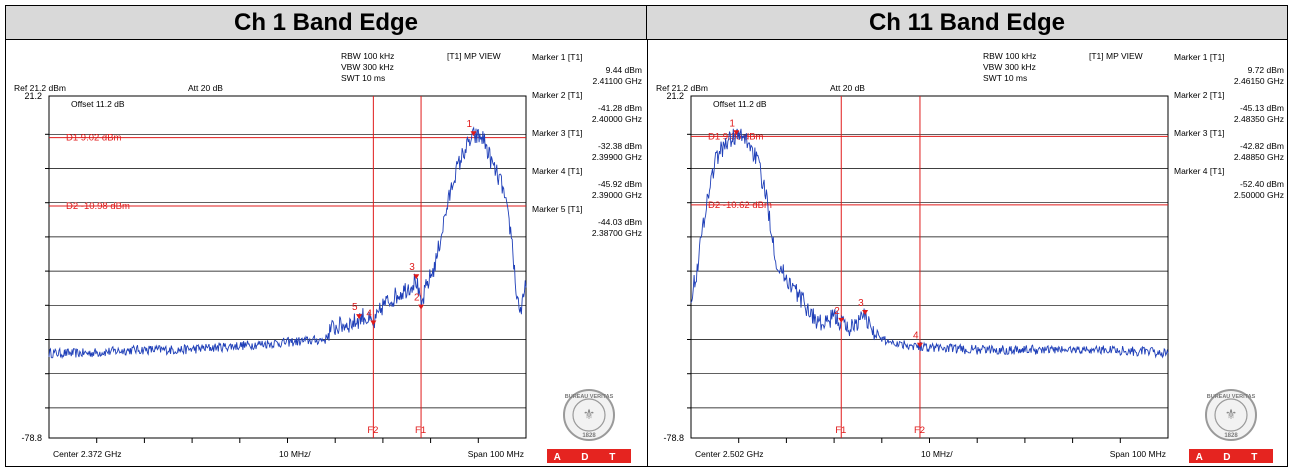 The width and height of the screenshot is (1293, 472). I want to click on panel-title-ch1: Ch 1 Band Edge, so click(326, 22).